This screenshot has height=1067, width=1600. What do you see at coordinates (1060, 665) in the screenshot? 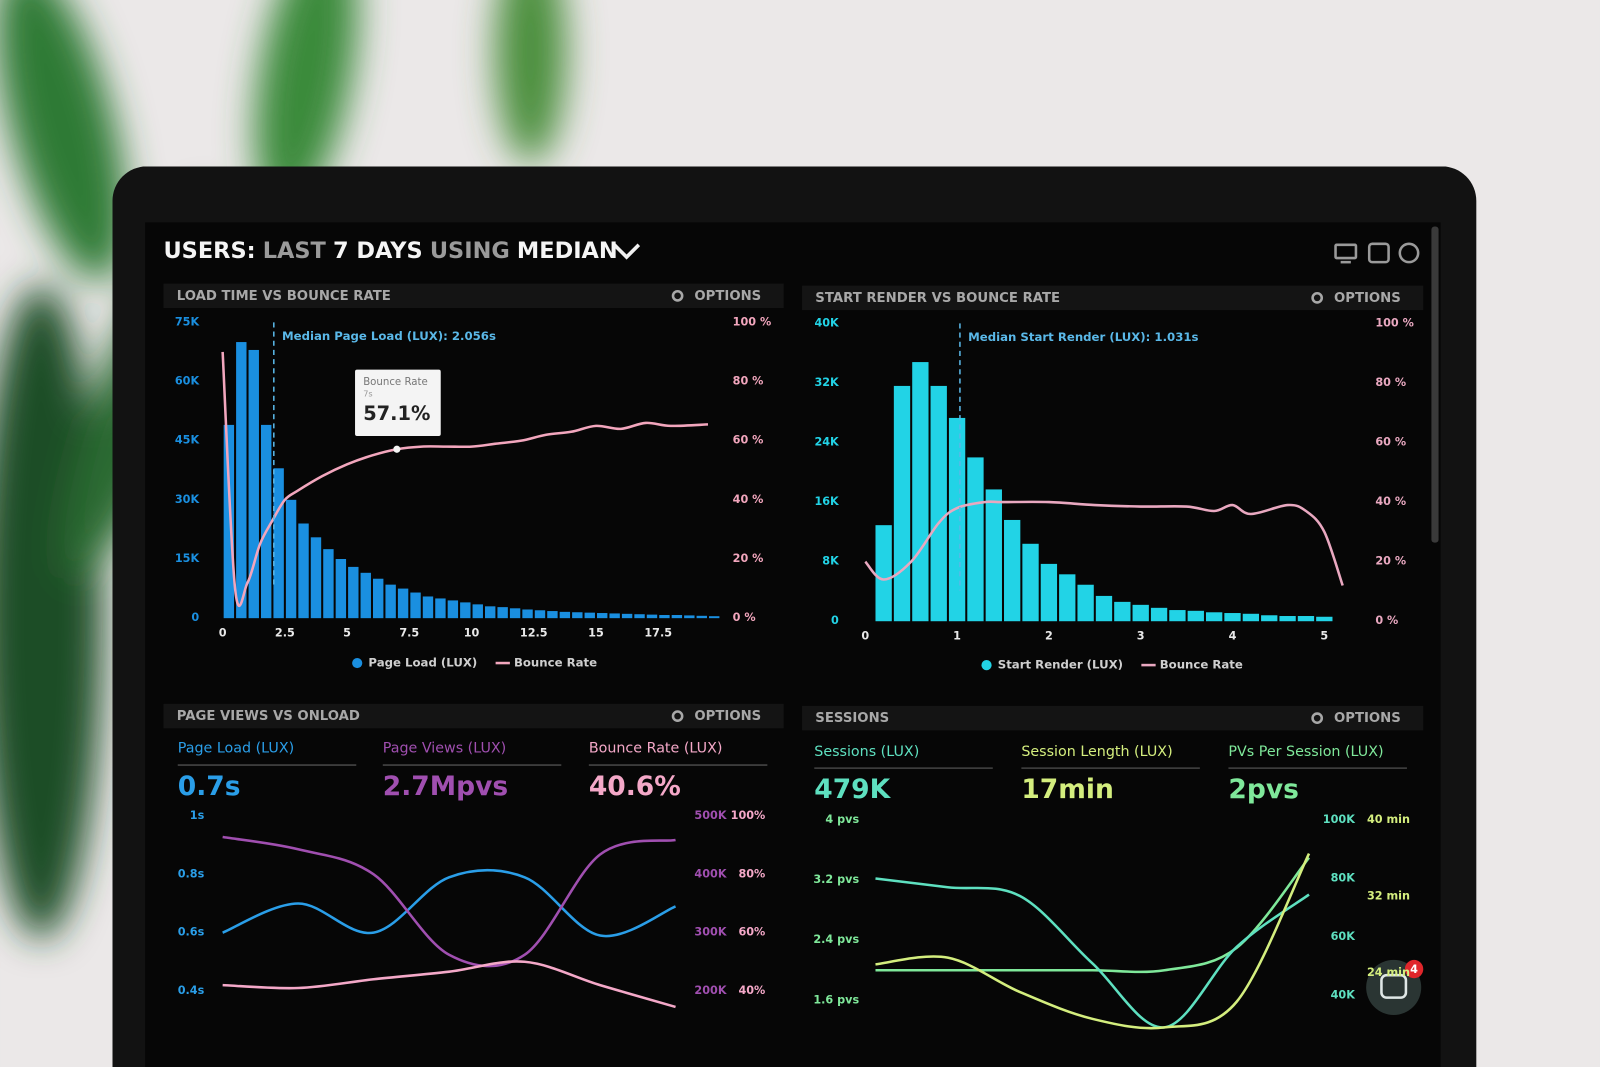
I see `legend-label: Start Render (LUX)` at bounding box center [1060, 665].